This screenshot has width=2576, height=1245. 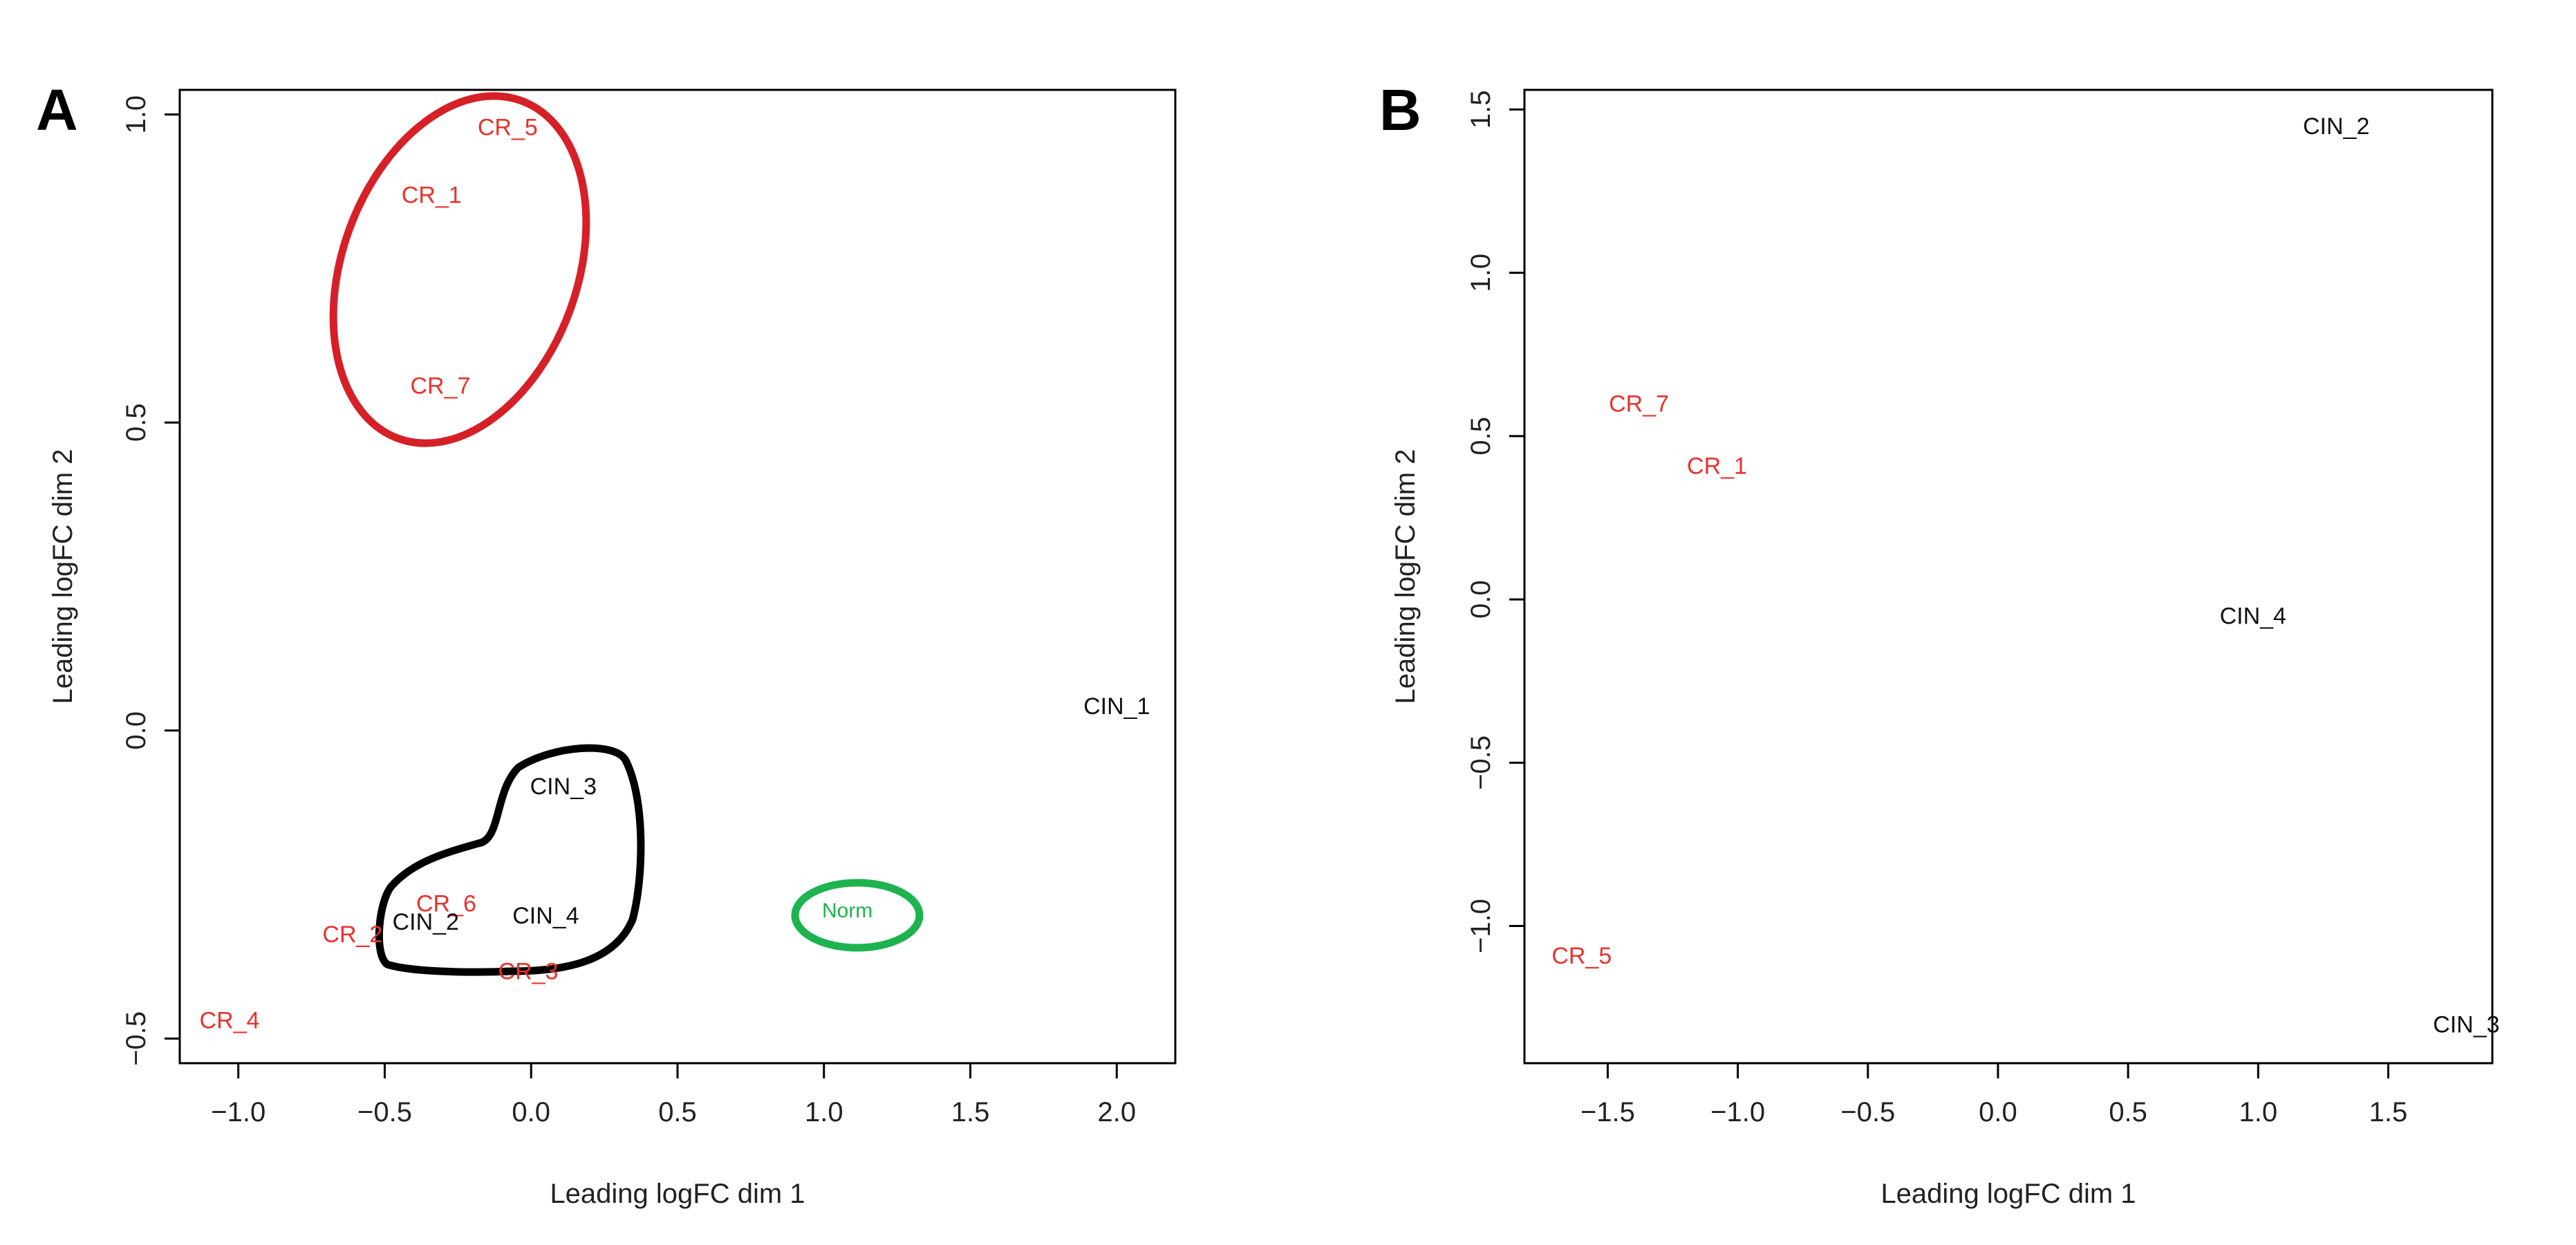 I want to click on point-label-cin-4-a: CIN_4, so click(x=545, y=916).